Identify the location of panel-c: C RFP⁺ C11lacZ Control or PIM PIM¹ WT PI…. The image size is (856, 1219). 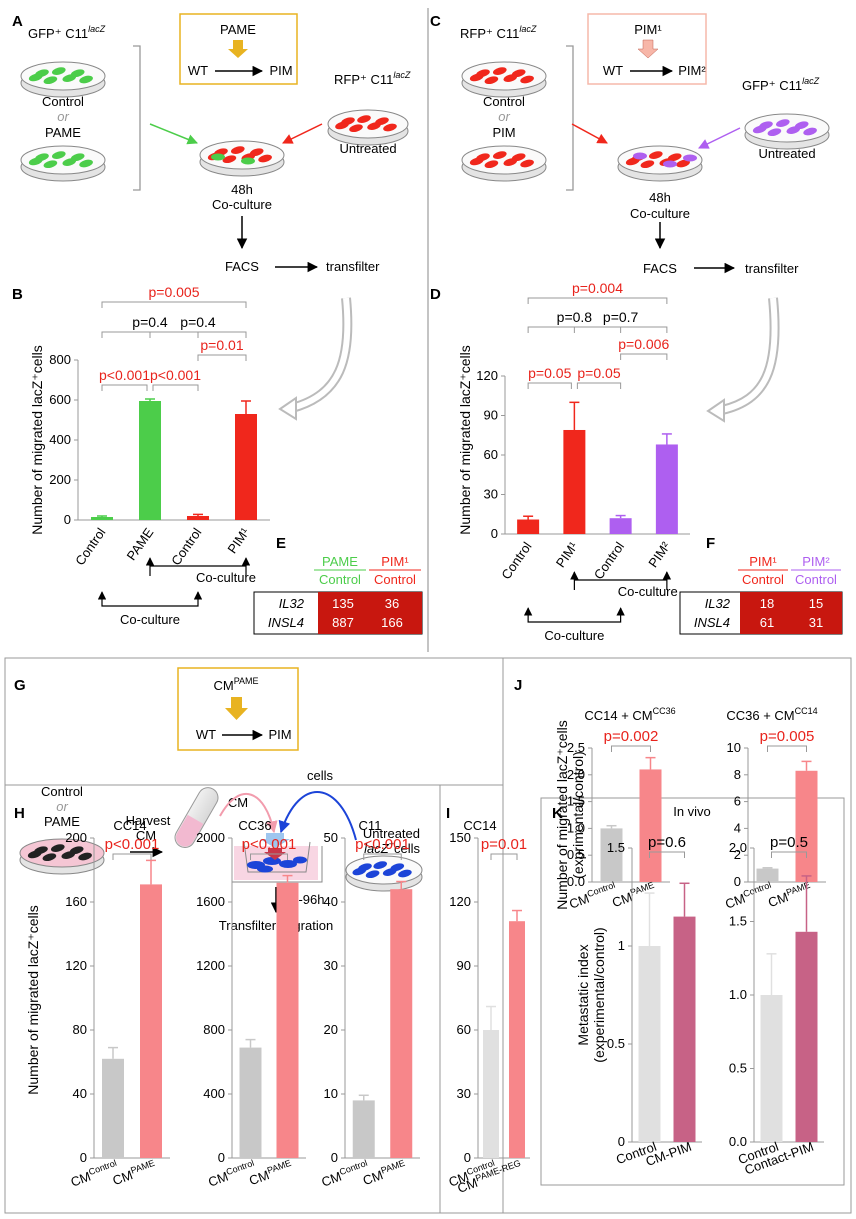
(630, 144).